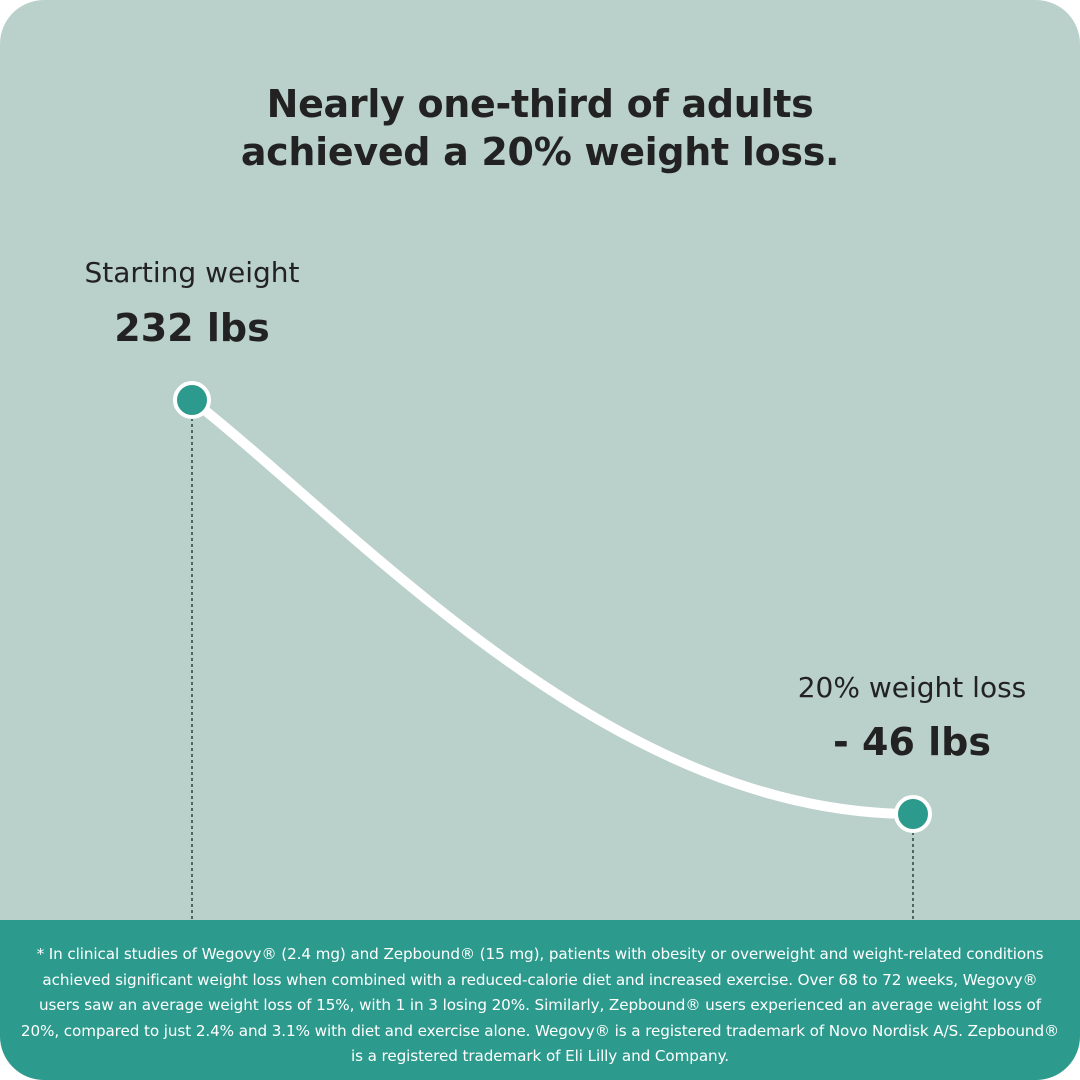 The height and width of the screenshot is (1080, 1080). What do you see at coordinates (192, 400) in the screenshot?
I see `start-weight-marker` at bounding box center [192, 400].